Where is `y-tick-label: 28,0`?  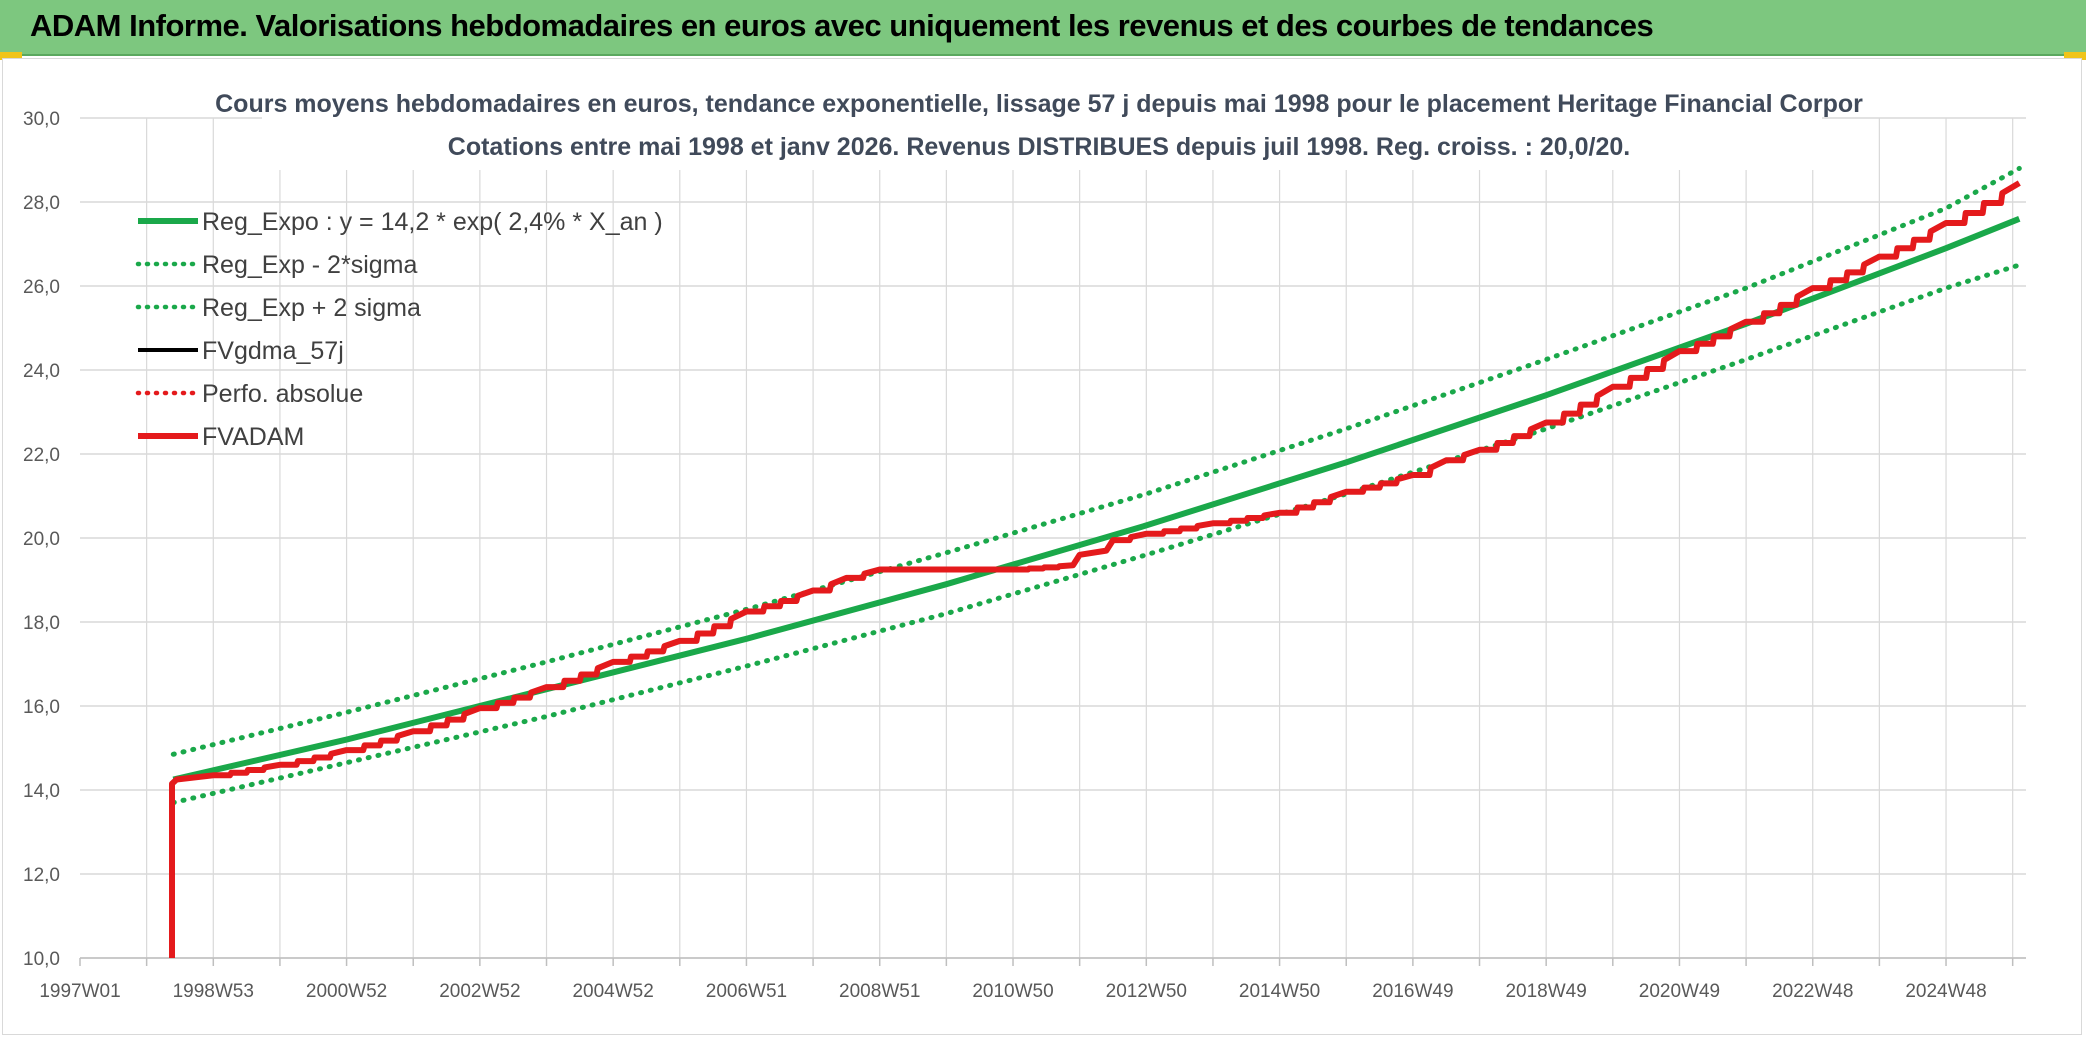
y-tick-label: 28,0 is located at coordinates (41, 203).